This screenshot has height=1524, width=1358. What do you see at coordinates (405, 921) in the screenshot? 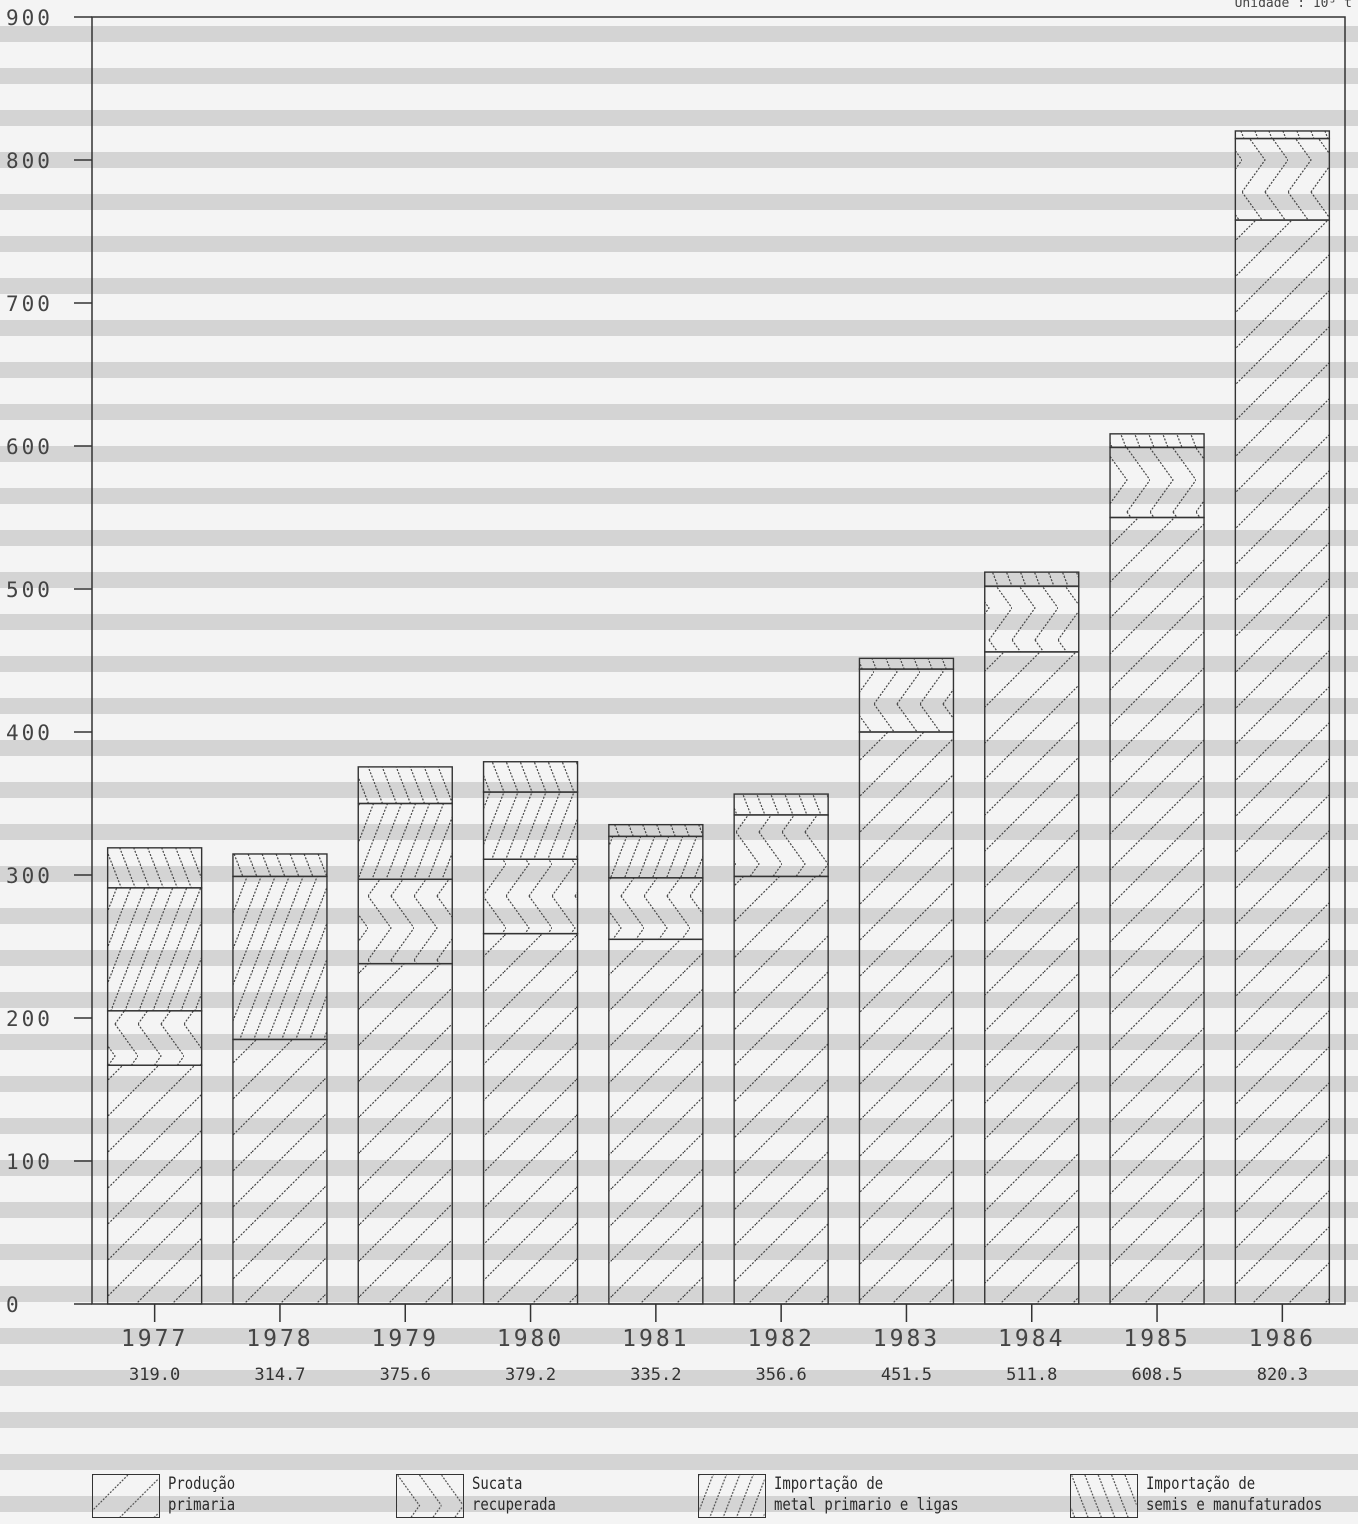
I see `bar-segment-1979-s1` at bounding box center [405, 921].